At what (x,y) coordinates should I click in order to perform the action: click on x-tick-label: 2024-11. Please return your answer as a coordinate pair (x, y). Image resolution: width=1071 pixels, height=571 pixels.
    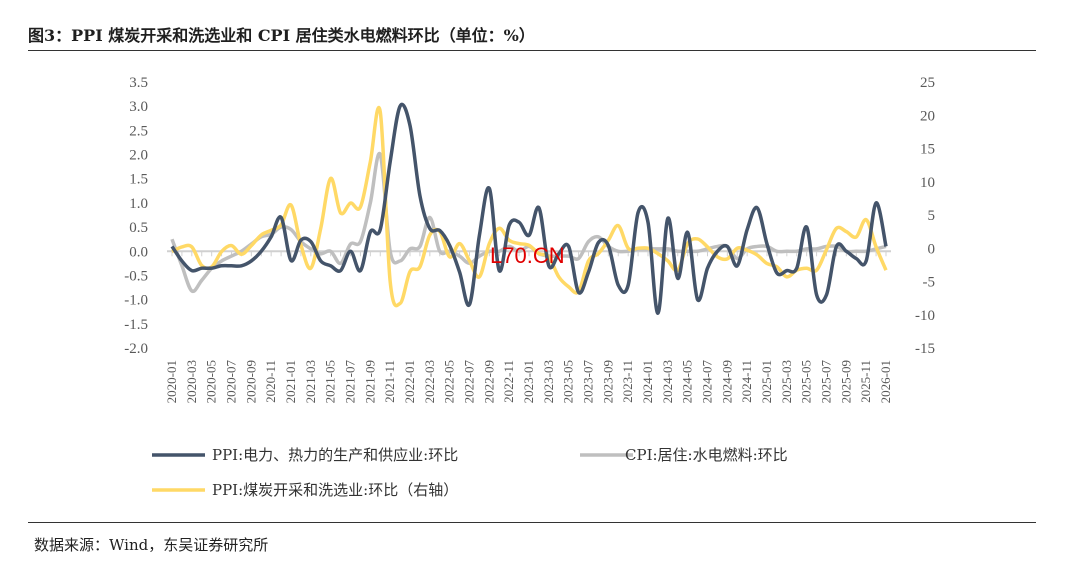
    Looking at the image, I should click on (746, 381).